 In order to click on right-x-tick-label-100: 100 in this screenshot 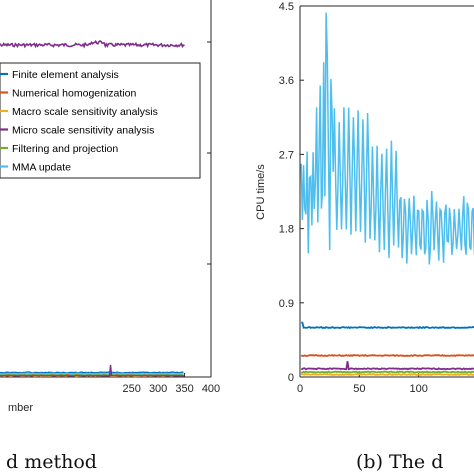, I will do `click(418, 389)`.